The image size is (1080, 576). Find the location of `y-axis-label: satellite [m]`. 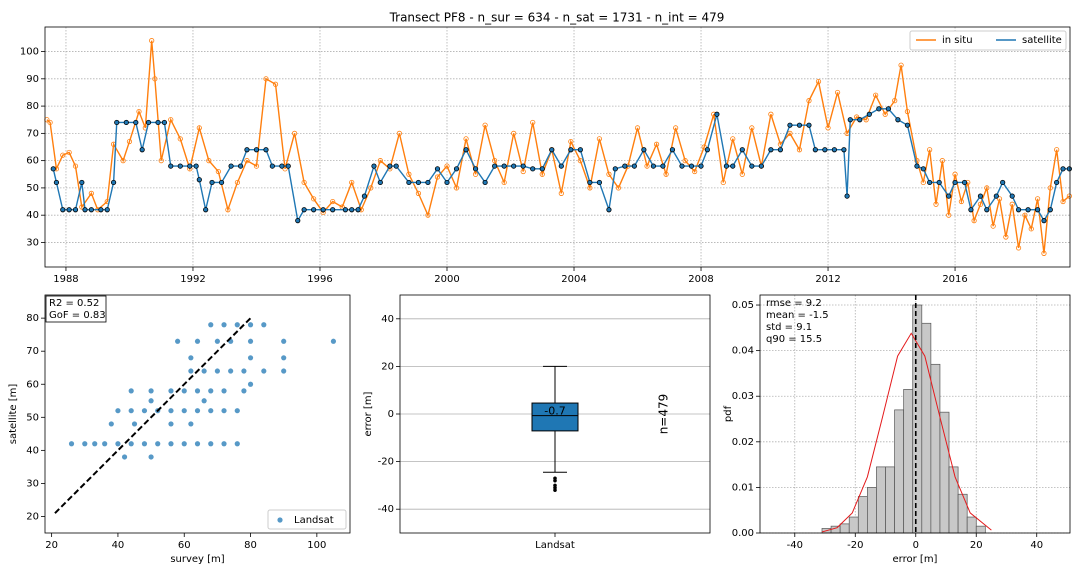

y-axis-label: satellite [m] is located at coordinates (13, 414).